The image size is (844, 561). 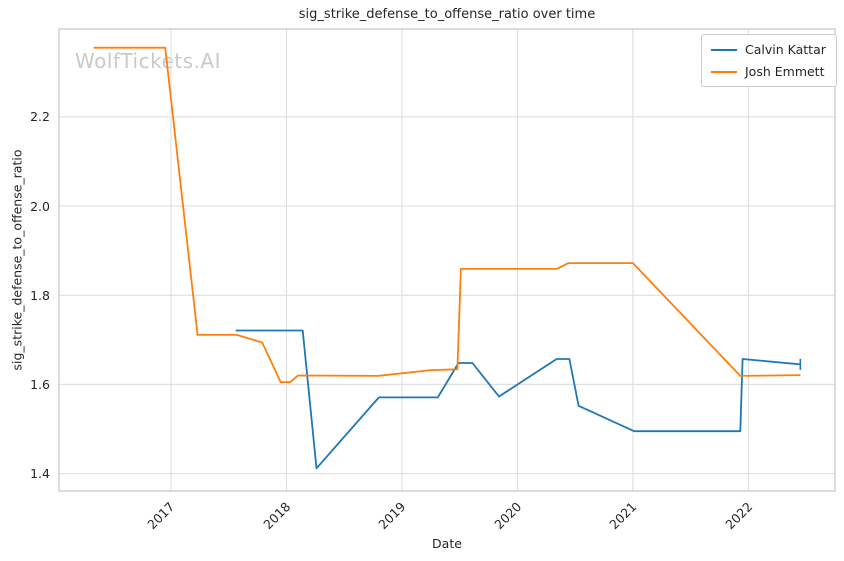 I want to click on legend-label-calvin-kattar: Calvin Kattar, so click(x=785, y=49).